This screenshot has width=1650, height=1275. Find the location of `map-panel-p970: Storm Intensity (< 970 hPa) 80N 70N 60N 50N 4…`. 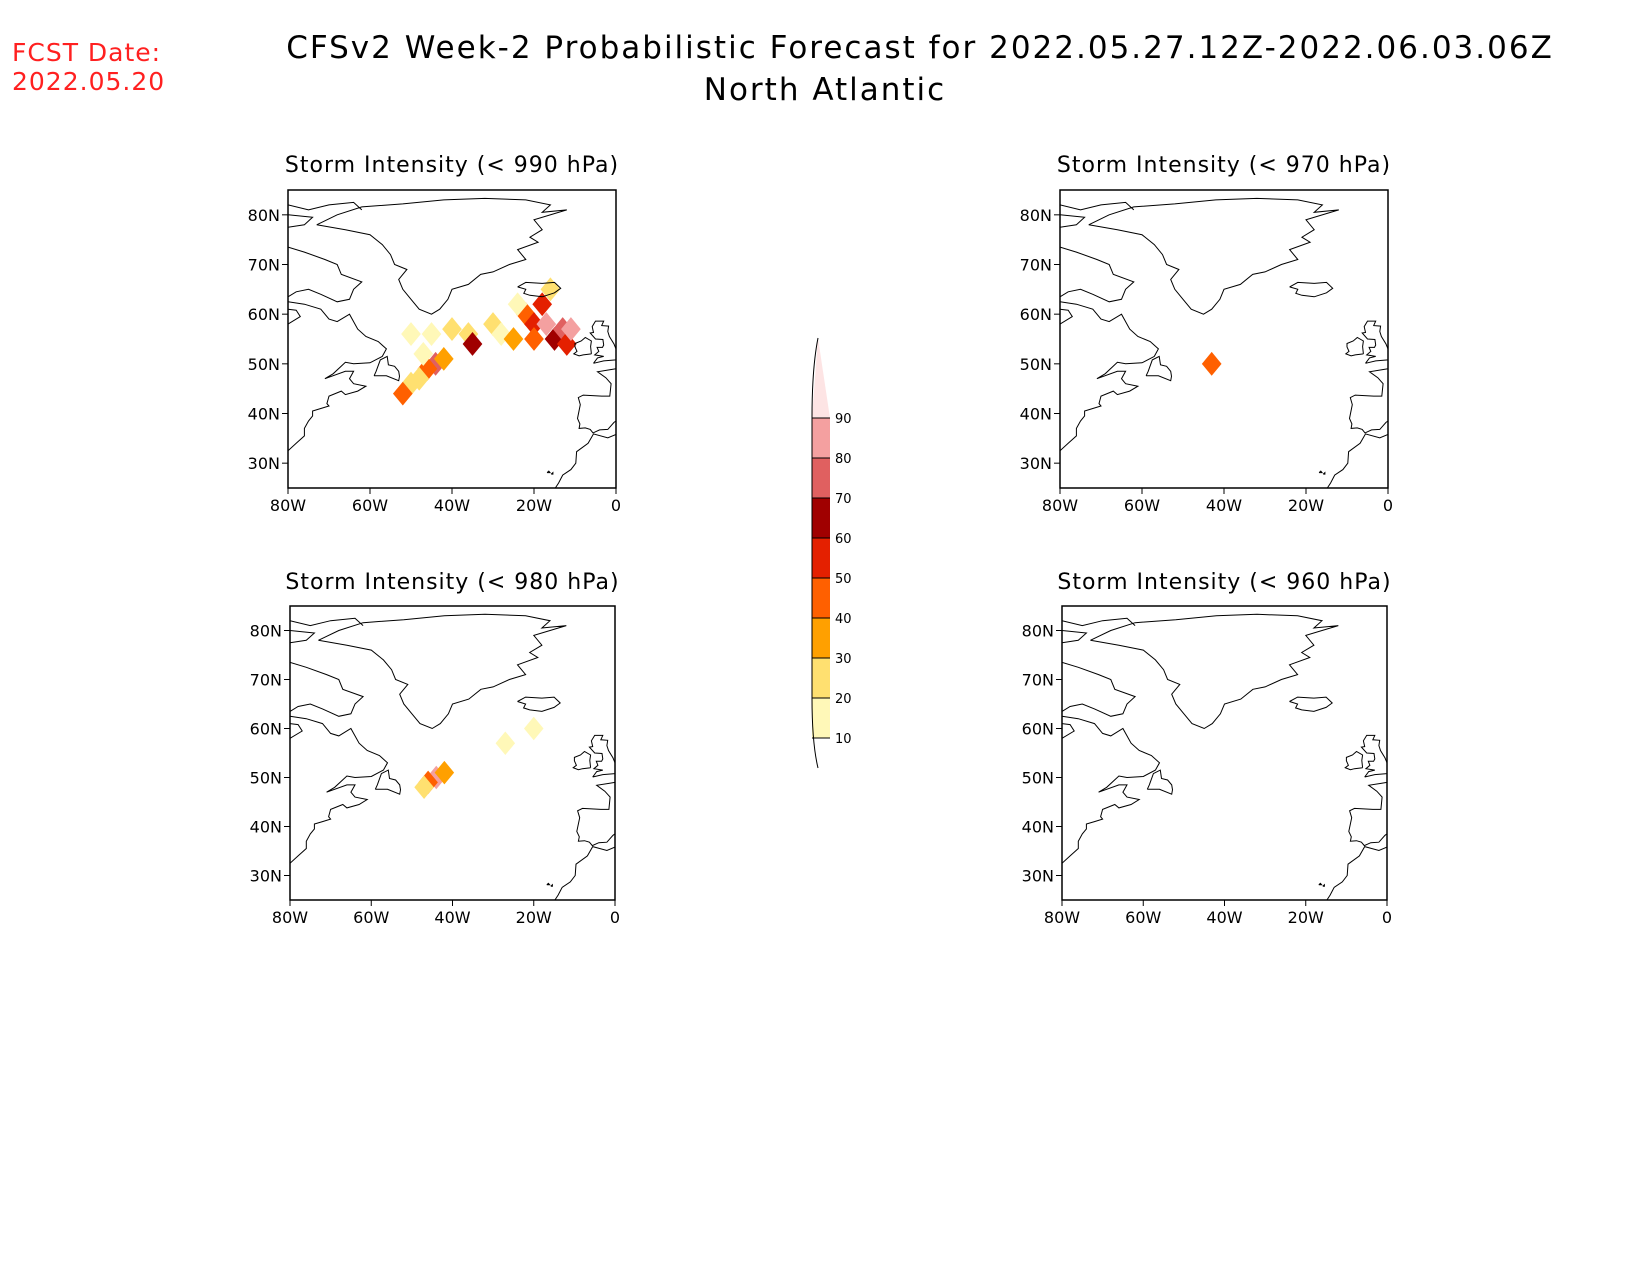

map-panel-p970: Storm Intensity (< 970 hPa) 80N 70N 60N 50N 4… is located at coordinates (1206, 334).